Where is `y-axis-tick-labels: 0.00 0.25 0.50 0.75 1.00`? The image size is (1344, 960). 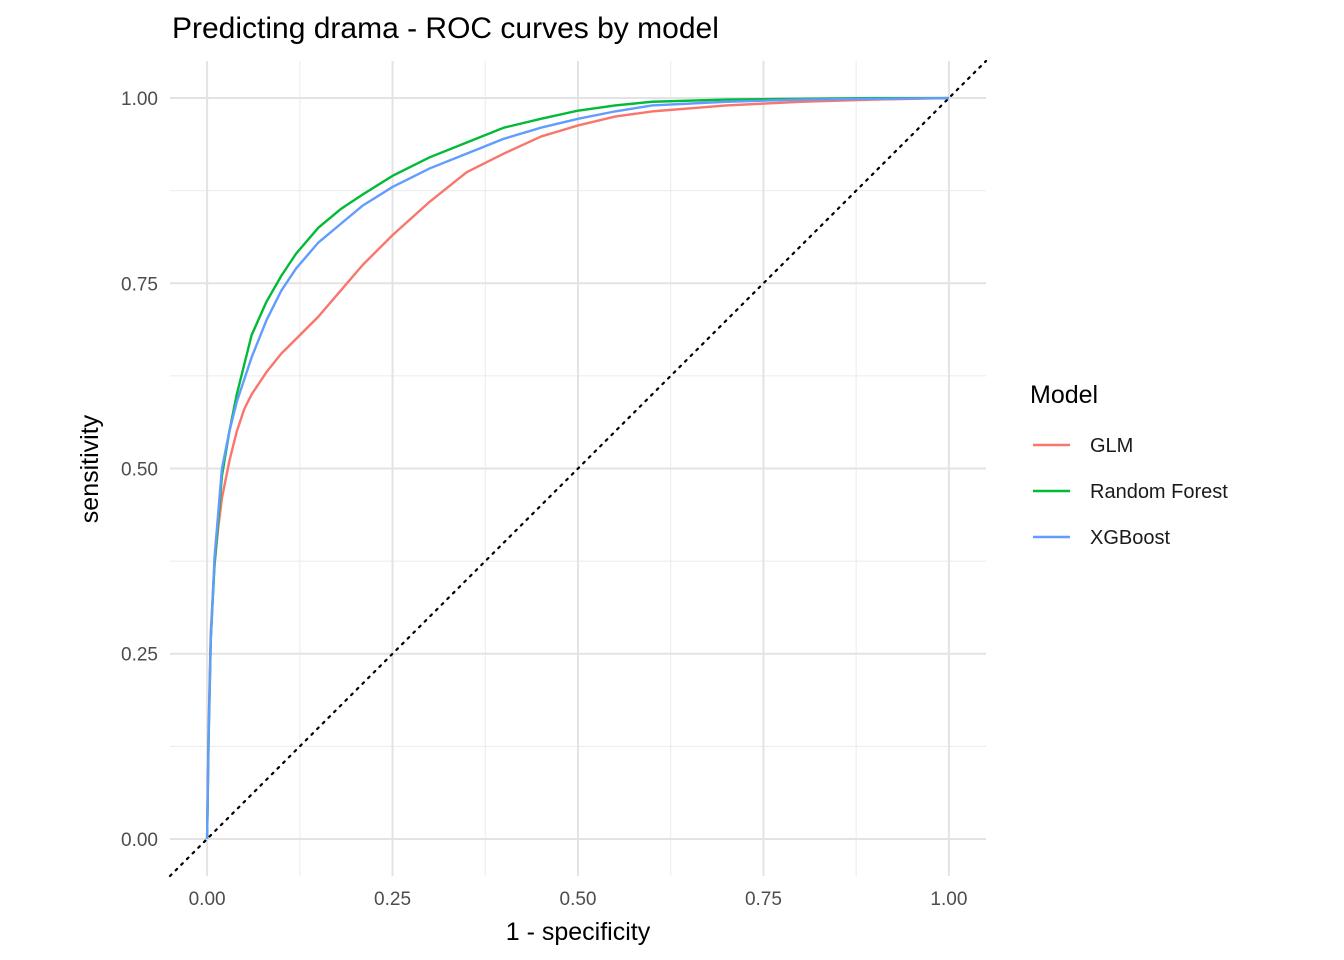
y-axis-tick-labels: 0.00 0.25 0.50 0.75 1.00 is located at coordinates (139, 470).